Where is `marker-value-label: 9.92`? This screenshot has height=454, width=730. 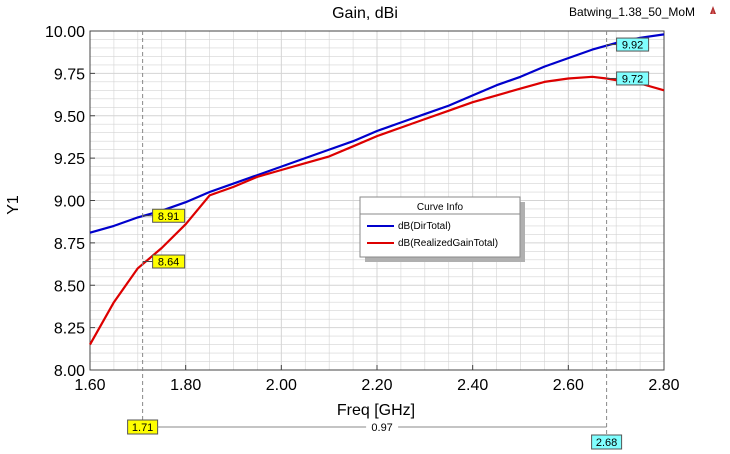
marker-value-label: 9.92 is located at coordinates (632, 46).